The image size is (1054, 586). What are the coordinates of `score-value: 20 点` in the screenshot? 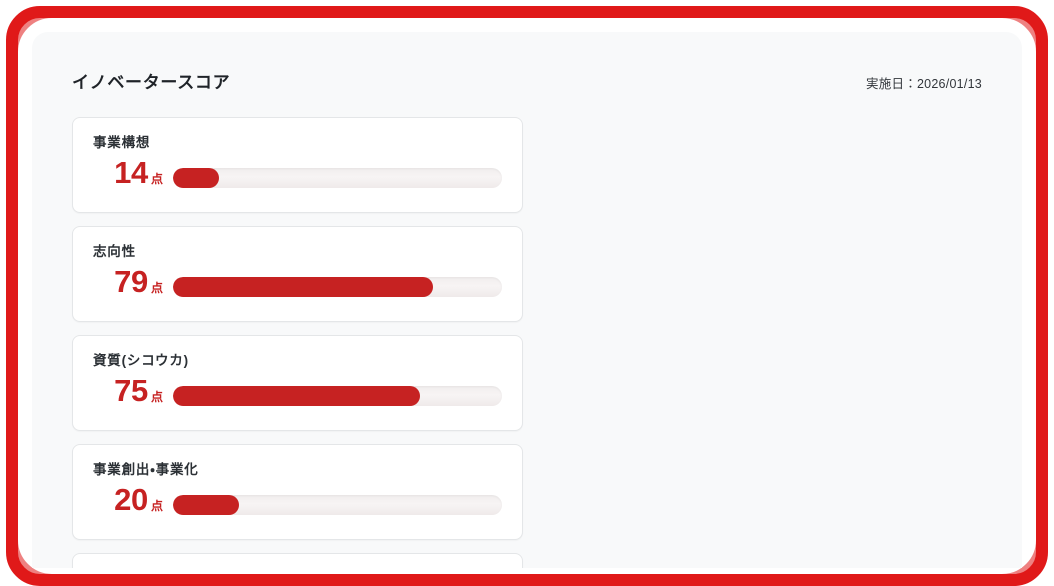 It's located at (133, 499).